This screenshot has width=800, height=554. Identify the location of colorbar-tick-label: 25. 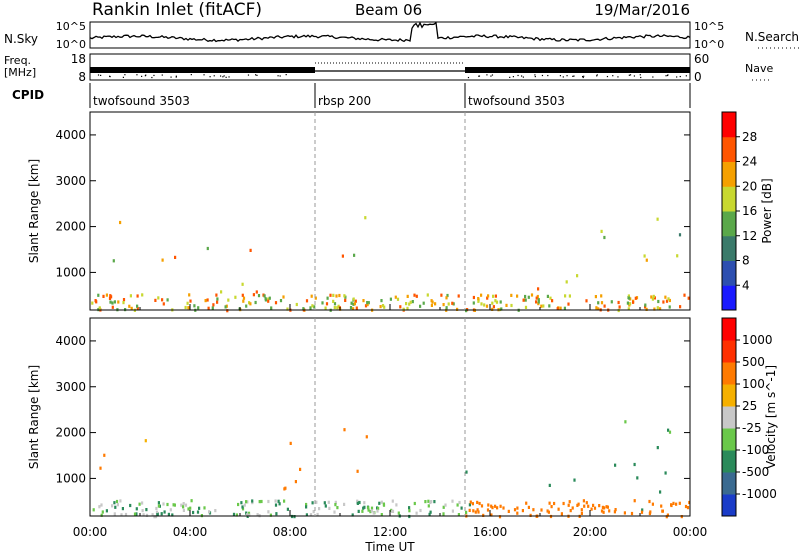
(749, 406).